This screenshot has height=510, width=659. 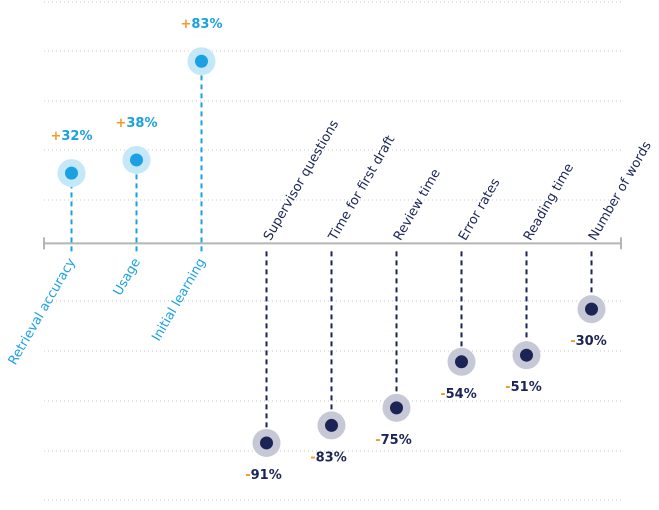 I want to click on category-label: Number of words, so click(x=620, y=191).